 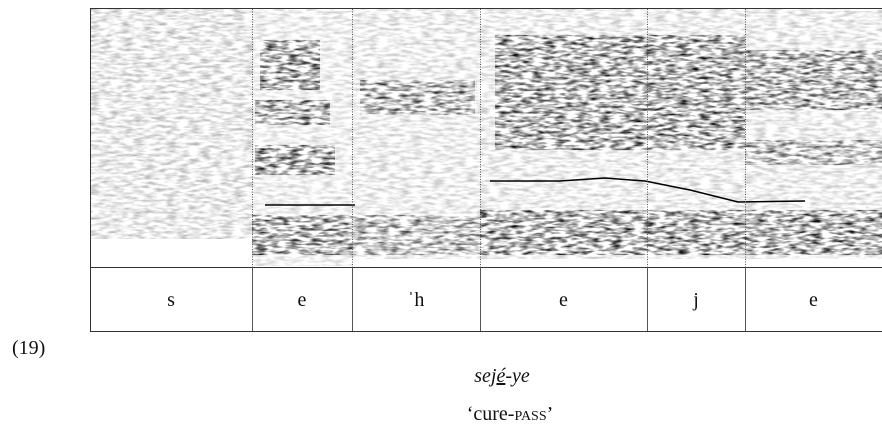 What do you see at coordinates (550, 414) in the screenshot?
I see `gloss-part: ’` at bounding box center [550, 414].